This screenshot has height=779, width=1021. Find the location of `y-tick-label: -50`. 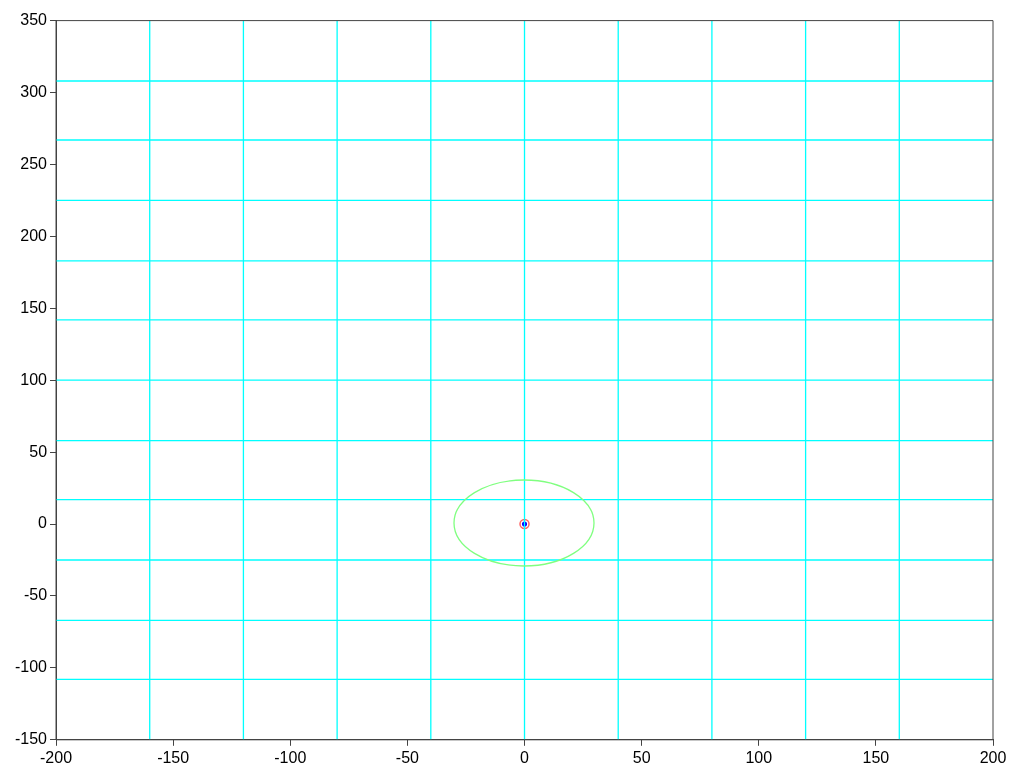

y-tick-label: -50 is located at coordinates (35, 595).